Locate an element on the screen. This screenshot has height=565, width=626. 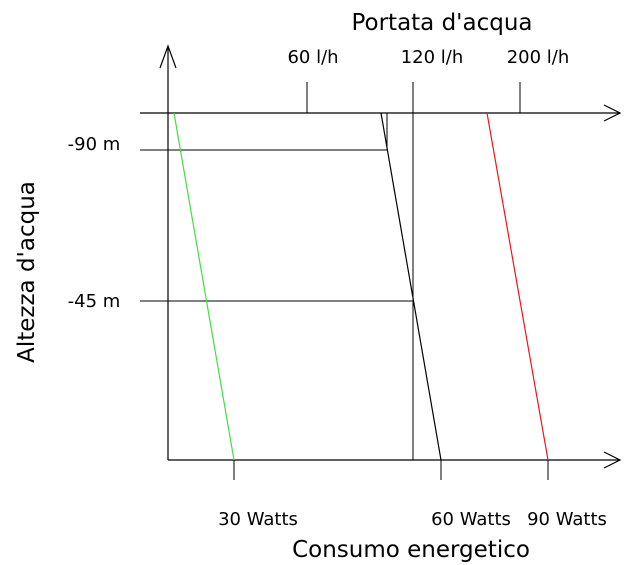
tick-label-60w: 60 Watts is located at coordinates (471, 519).